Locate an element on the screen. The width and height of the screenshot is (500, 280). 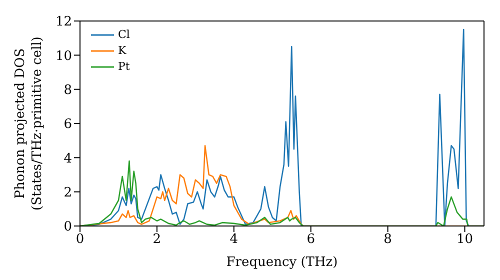
legend-label: K is located at coordinates (122, 51).